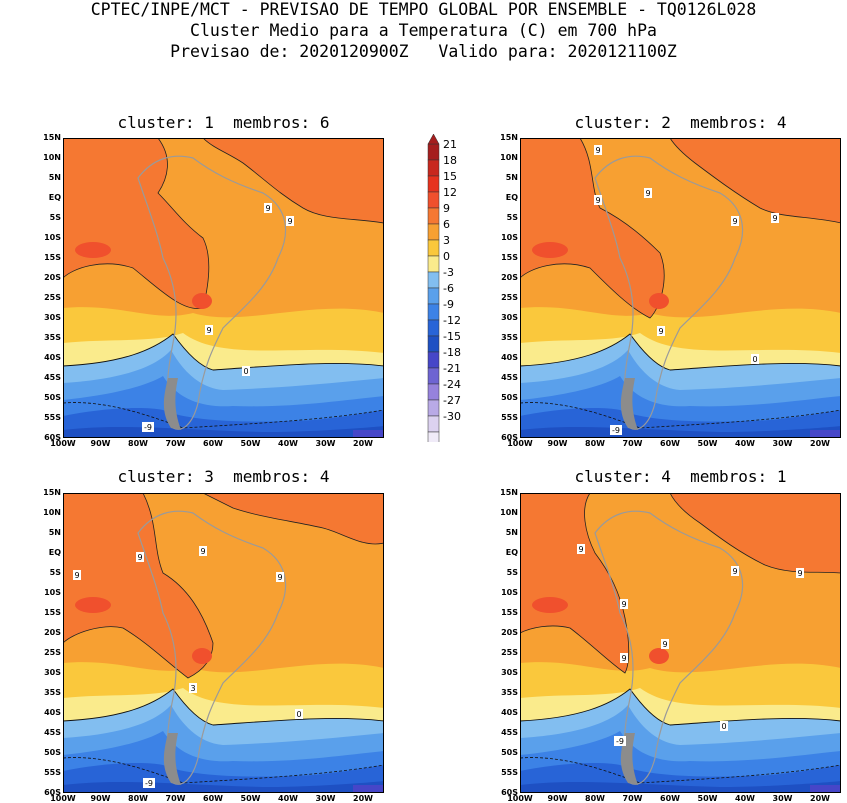  What do you see at coordinates (680, 643) in the screenshot?
I see `temperature-map-svg: 9 9 9 9 9 9 0 -9` at bounding box center [680, 643].